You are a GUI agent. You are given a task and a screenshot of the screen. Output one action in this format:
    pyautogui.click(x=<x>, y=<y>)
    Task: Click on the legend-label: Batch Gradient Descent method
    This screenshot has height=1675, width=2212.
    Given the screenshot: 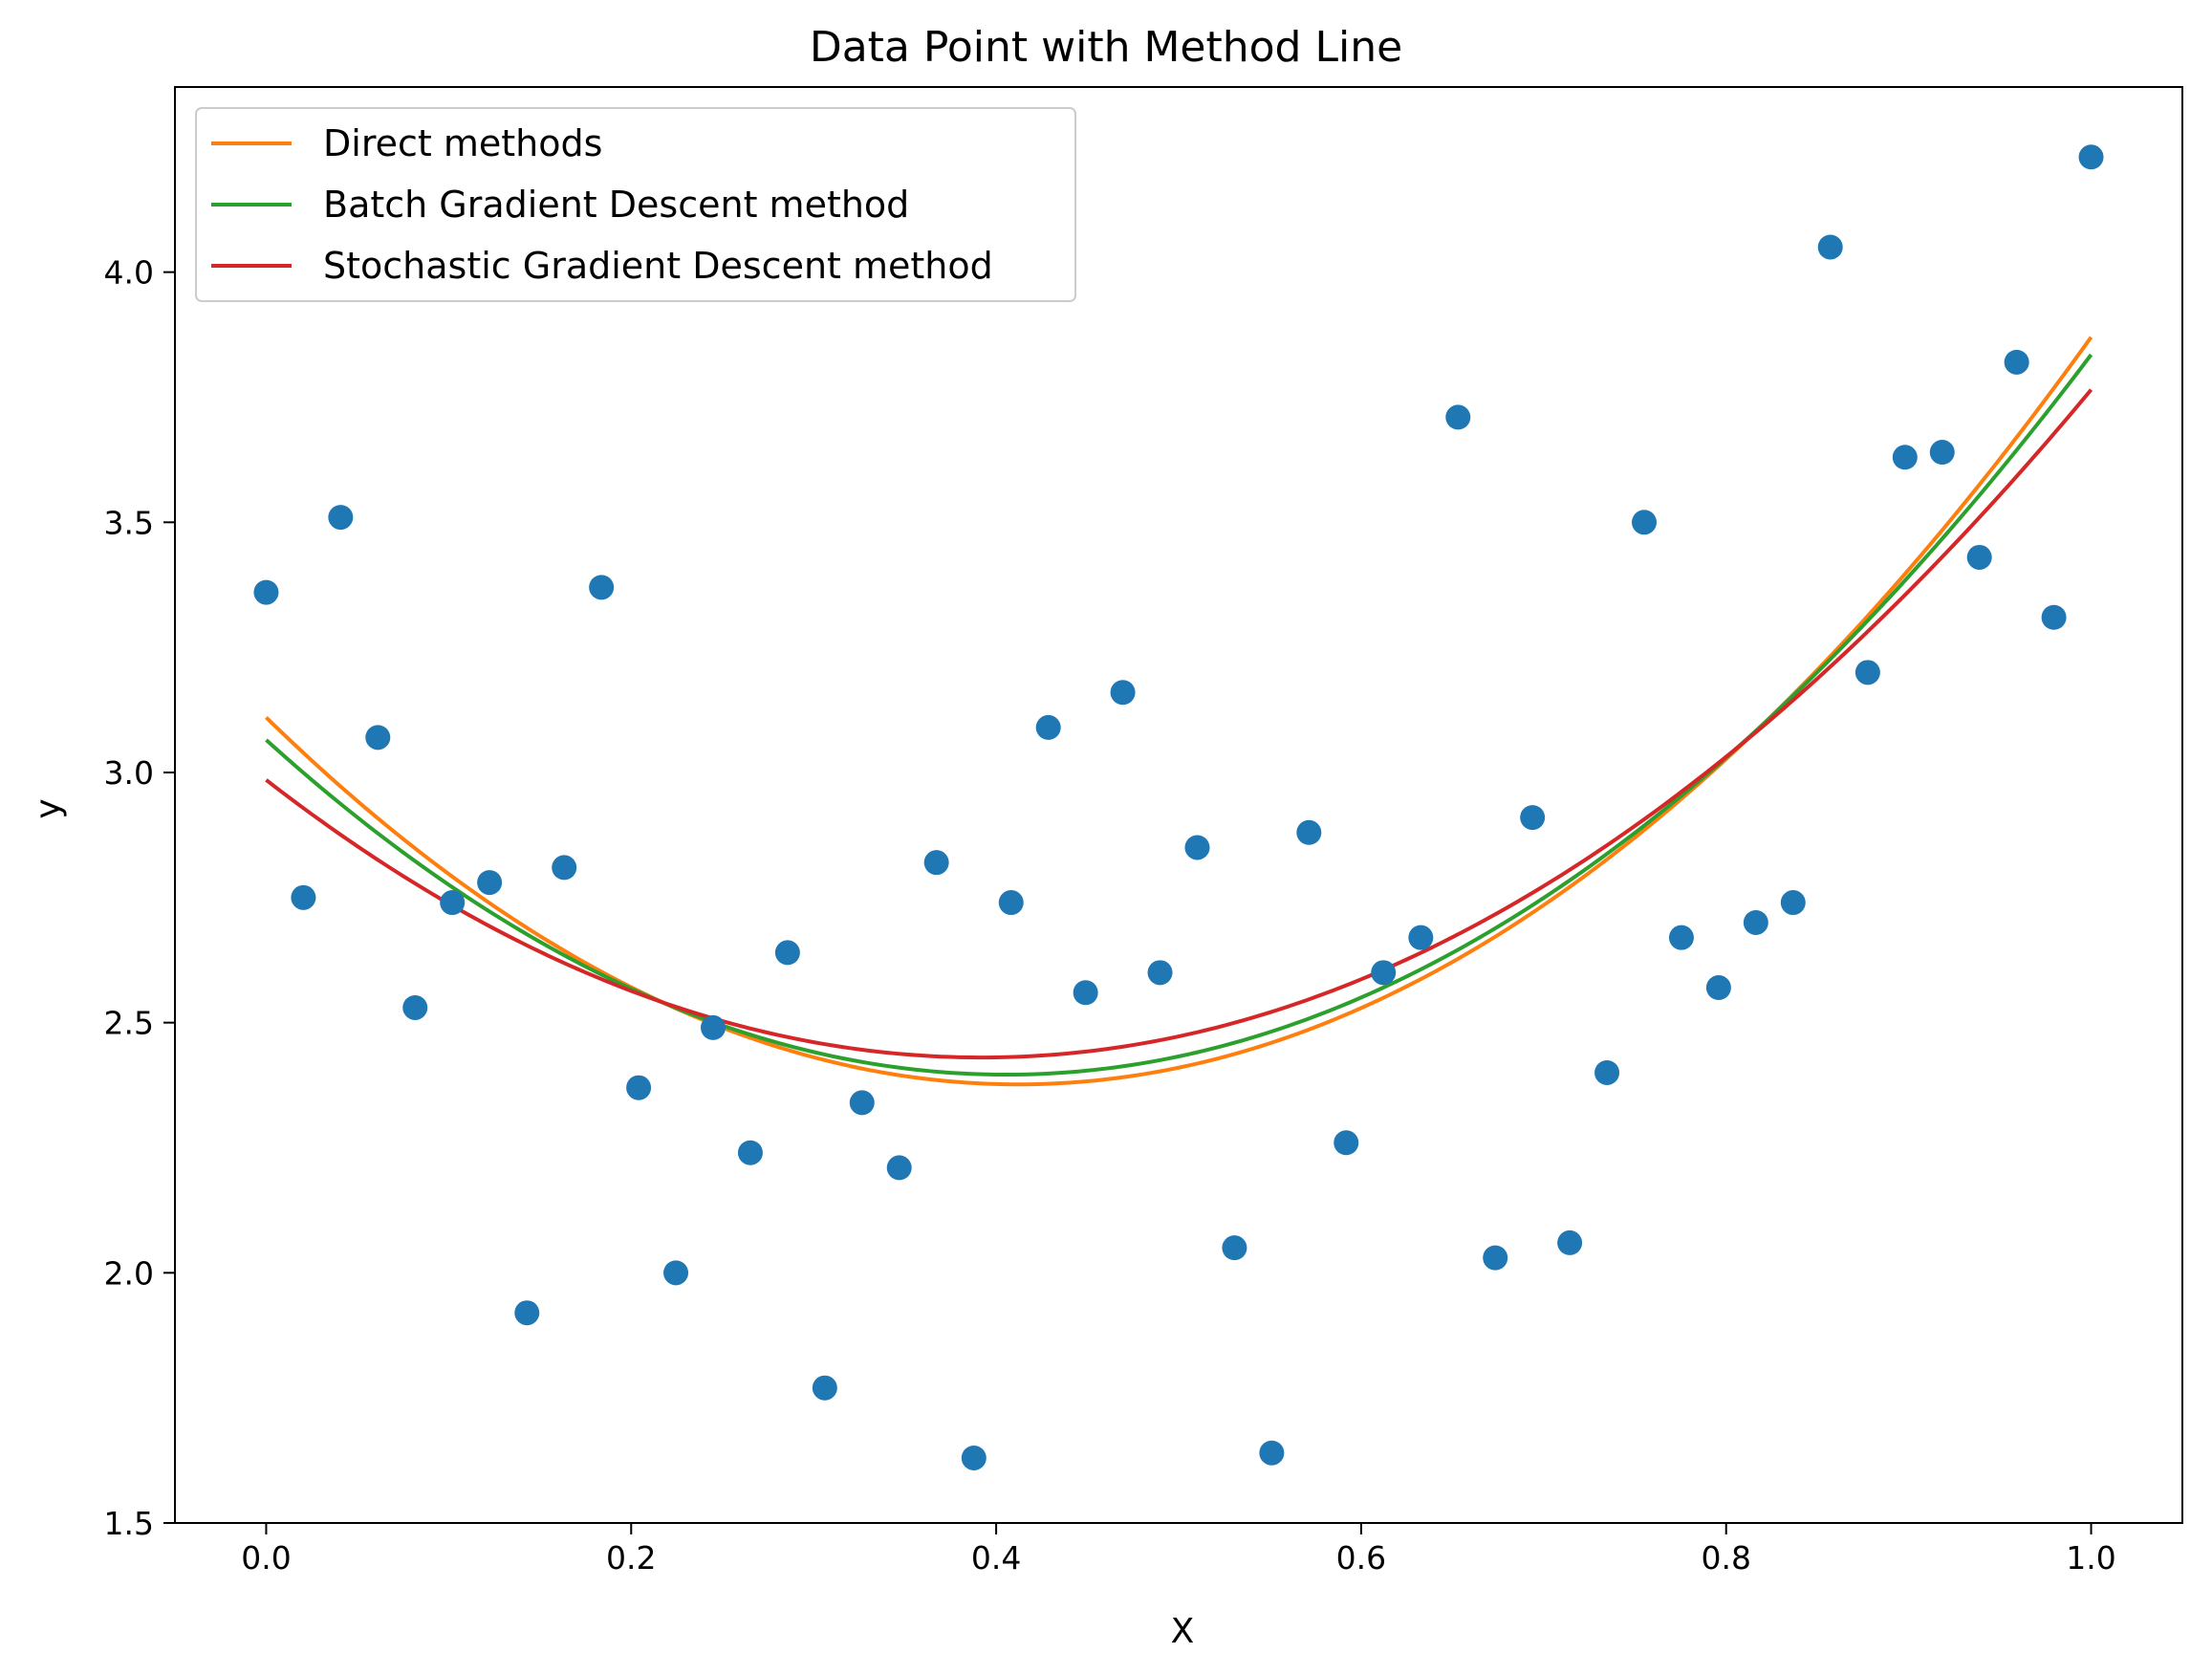 What is the action you would take?
    pyautogui.click(x=616, y=205)
    